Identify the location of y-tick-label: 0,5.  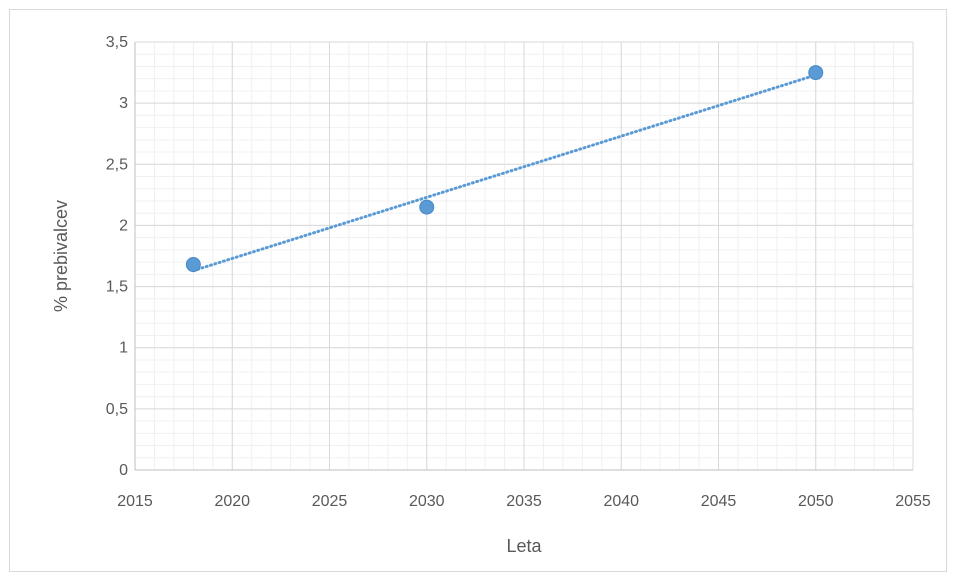
(117, 409).